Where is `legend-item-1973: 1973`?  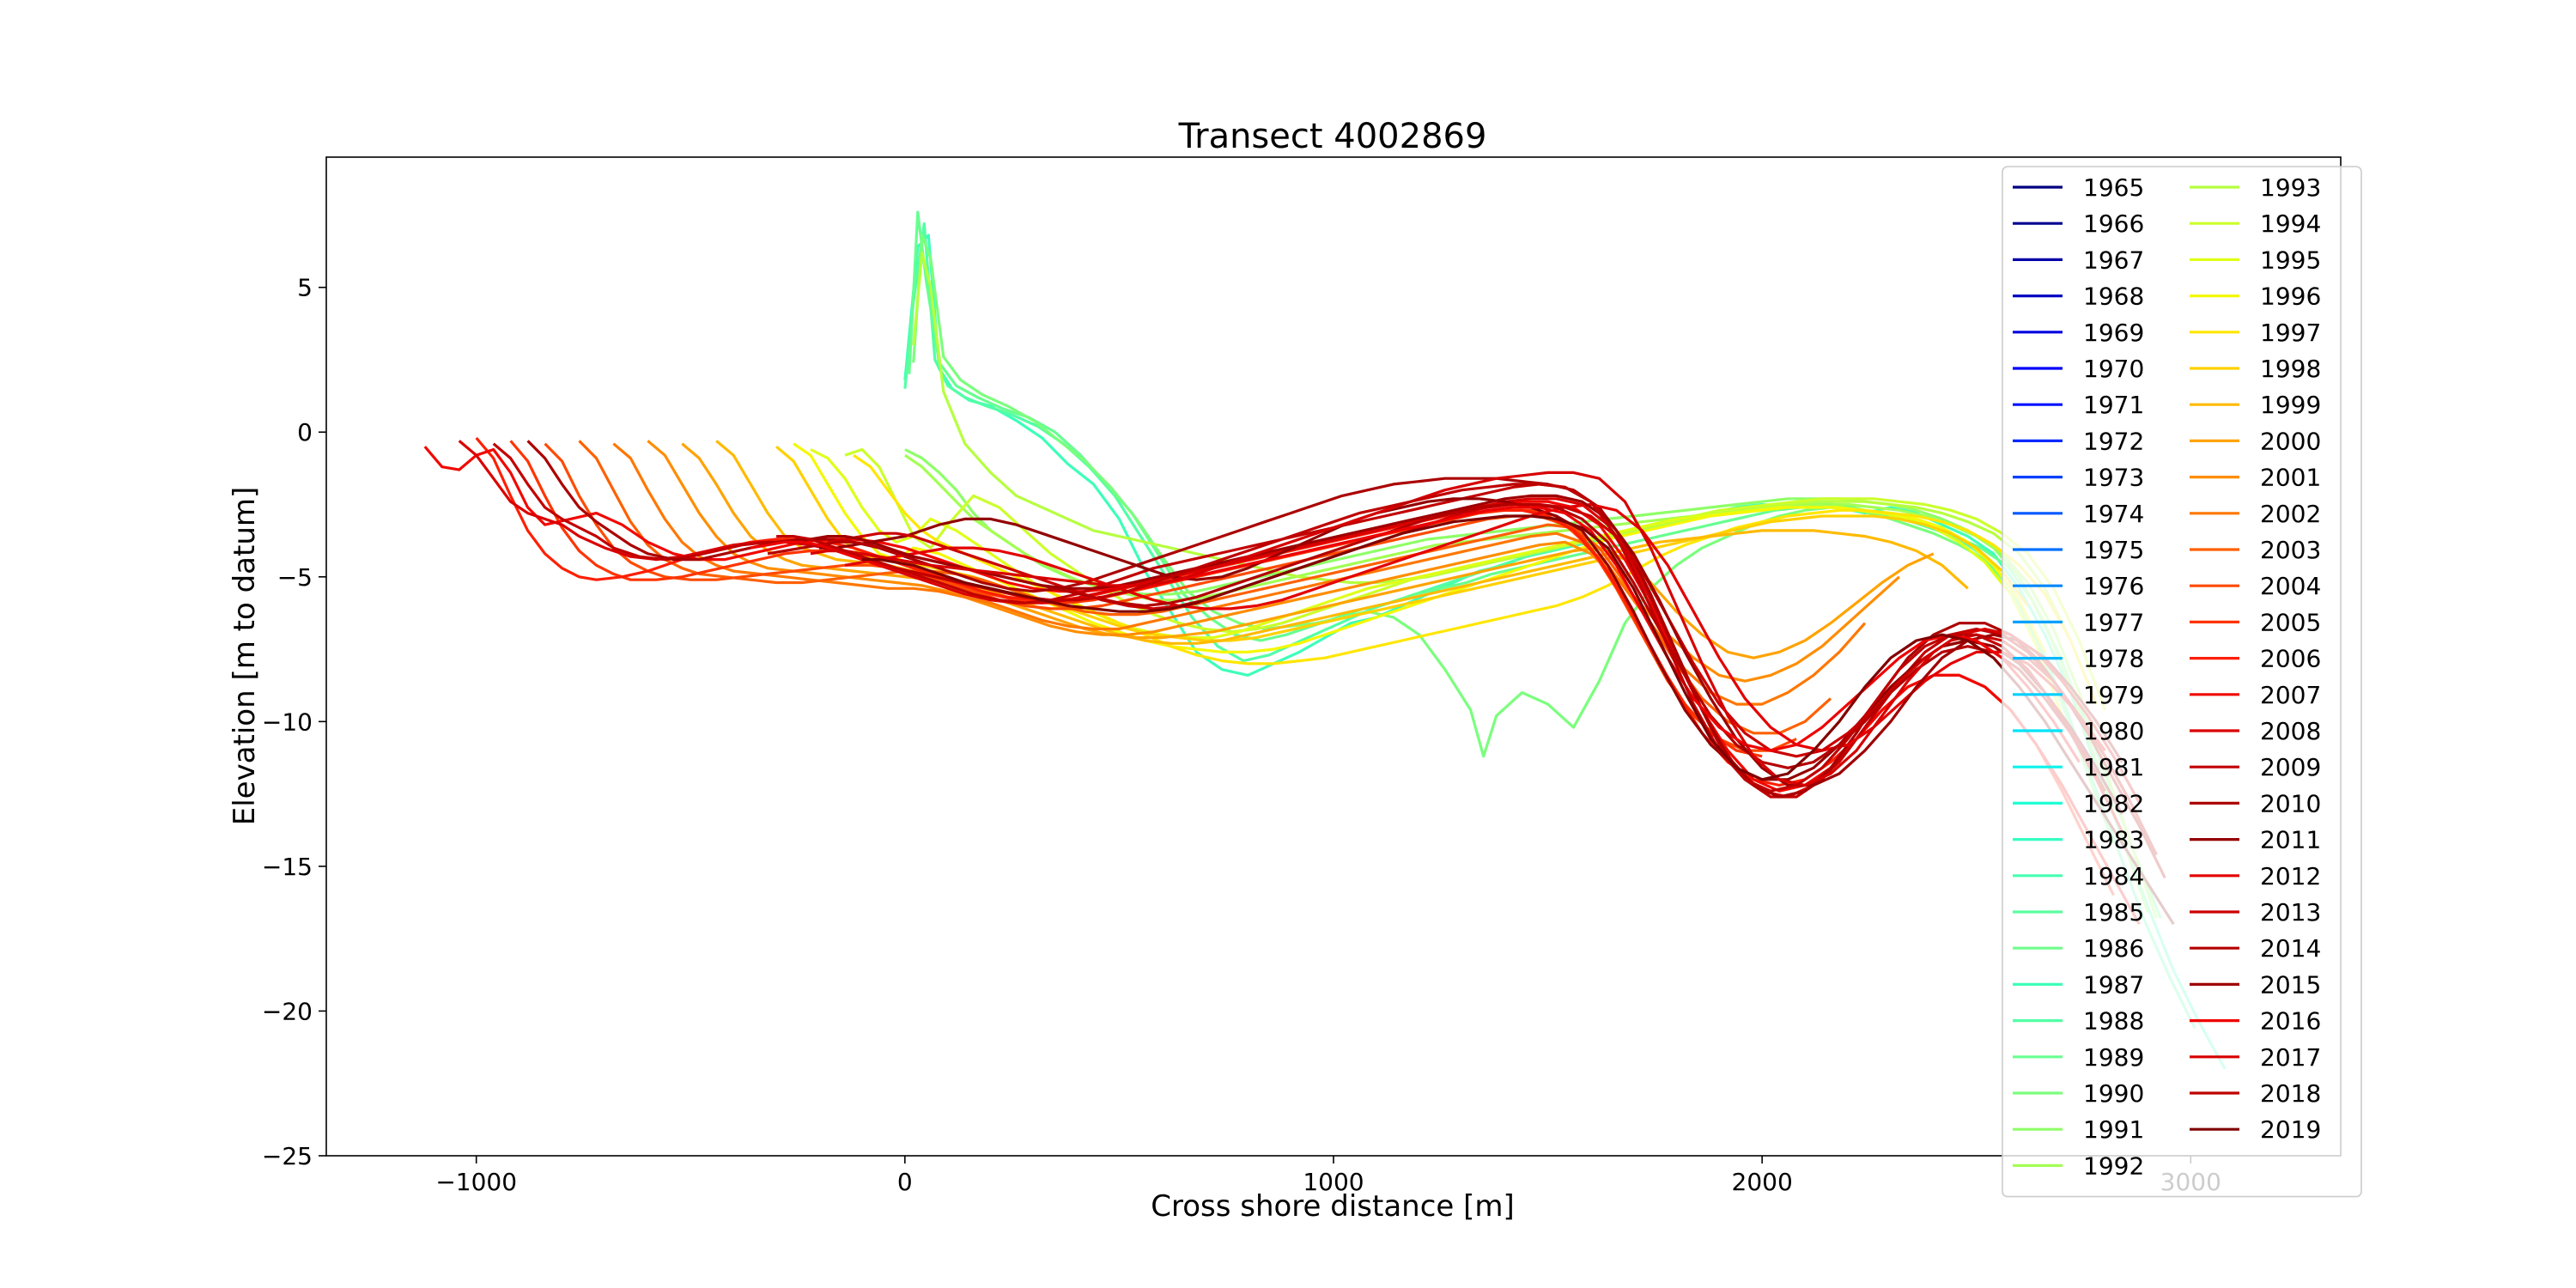
legend-item-1973: 1973 is located at coordinates (2078, 478).